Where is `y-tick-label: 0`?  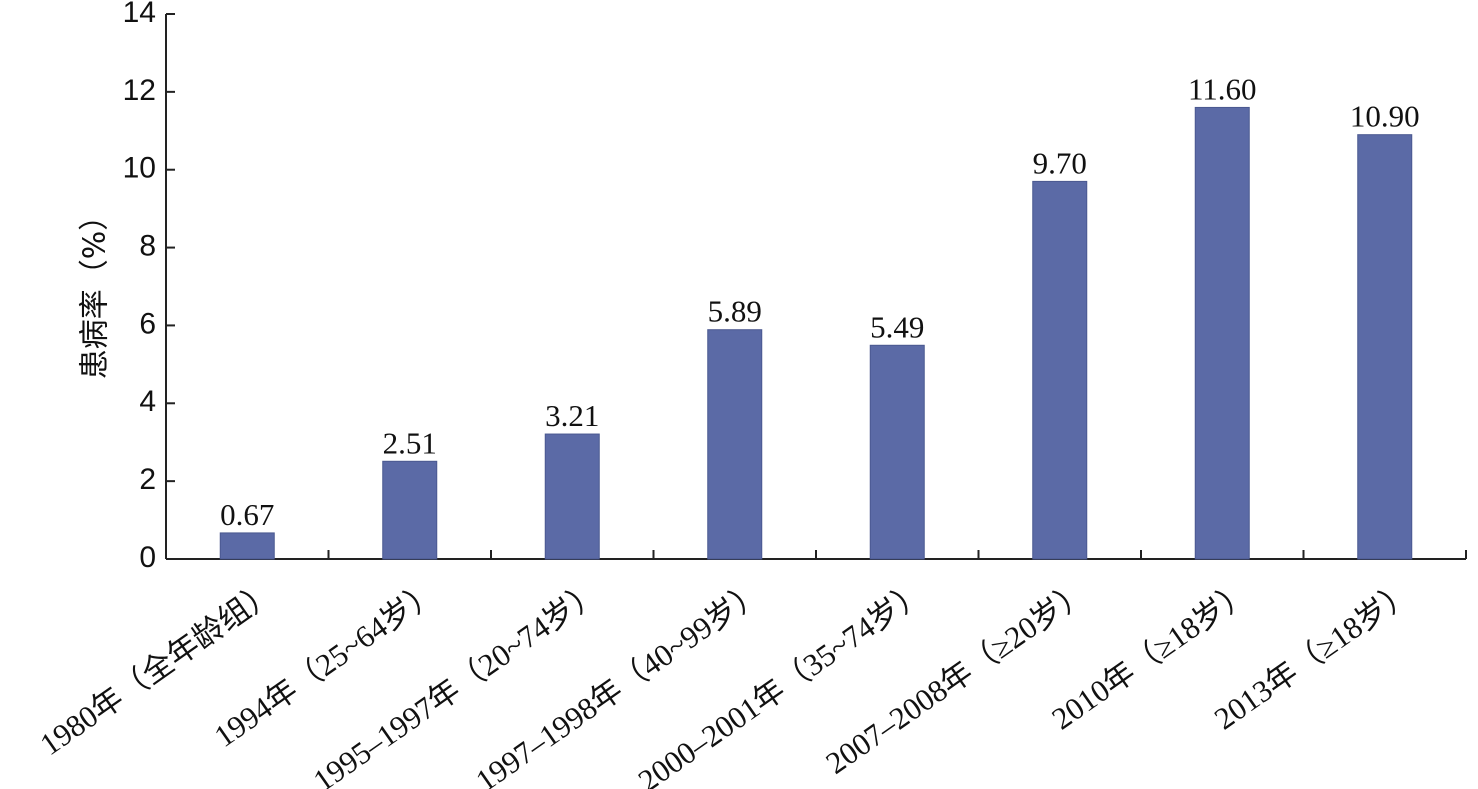 y-tick-label: 0 is located at coordinates (147, 557).